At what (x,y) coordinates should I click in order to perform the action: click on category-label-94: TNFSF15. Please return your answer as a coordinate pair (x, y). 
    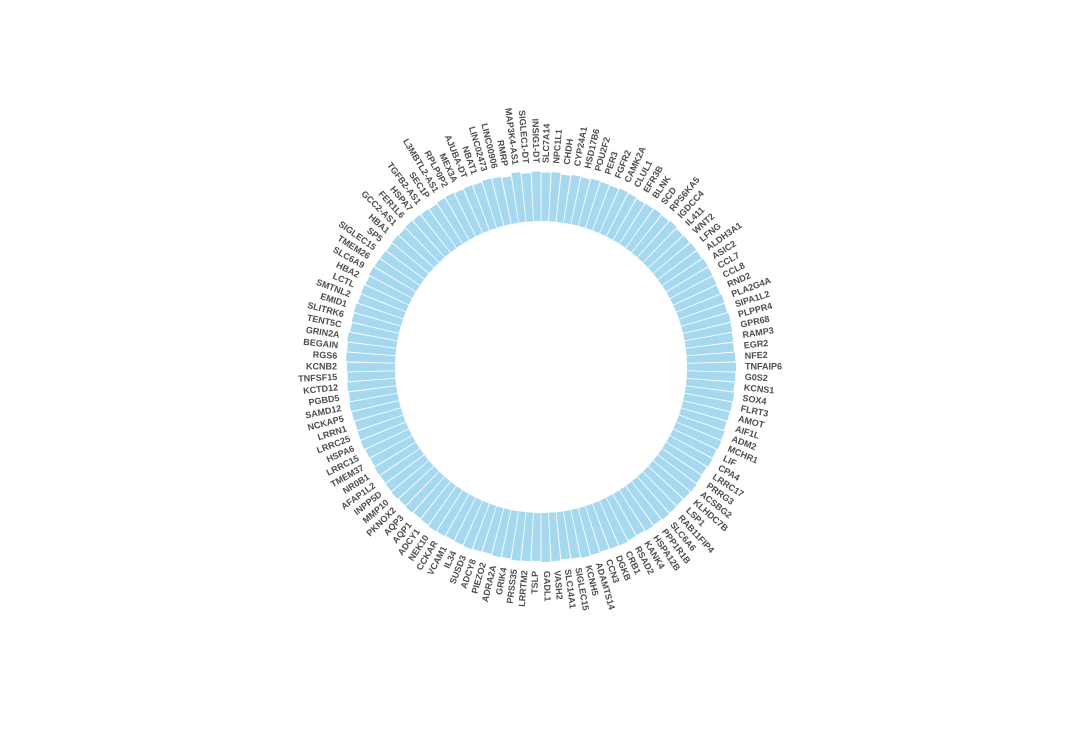
    Looking at the image, I should click on (317, 378).